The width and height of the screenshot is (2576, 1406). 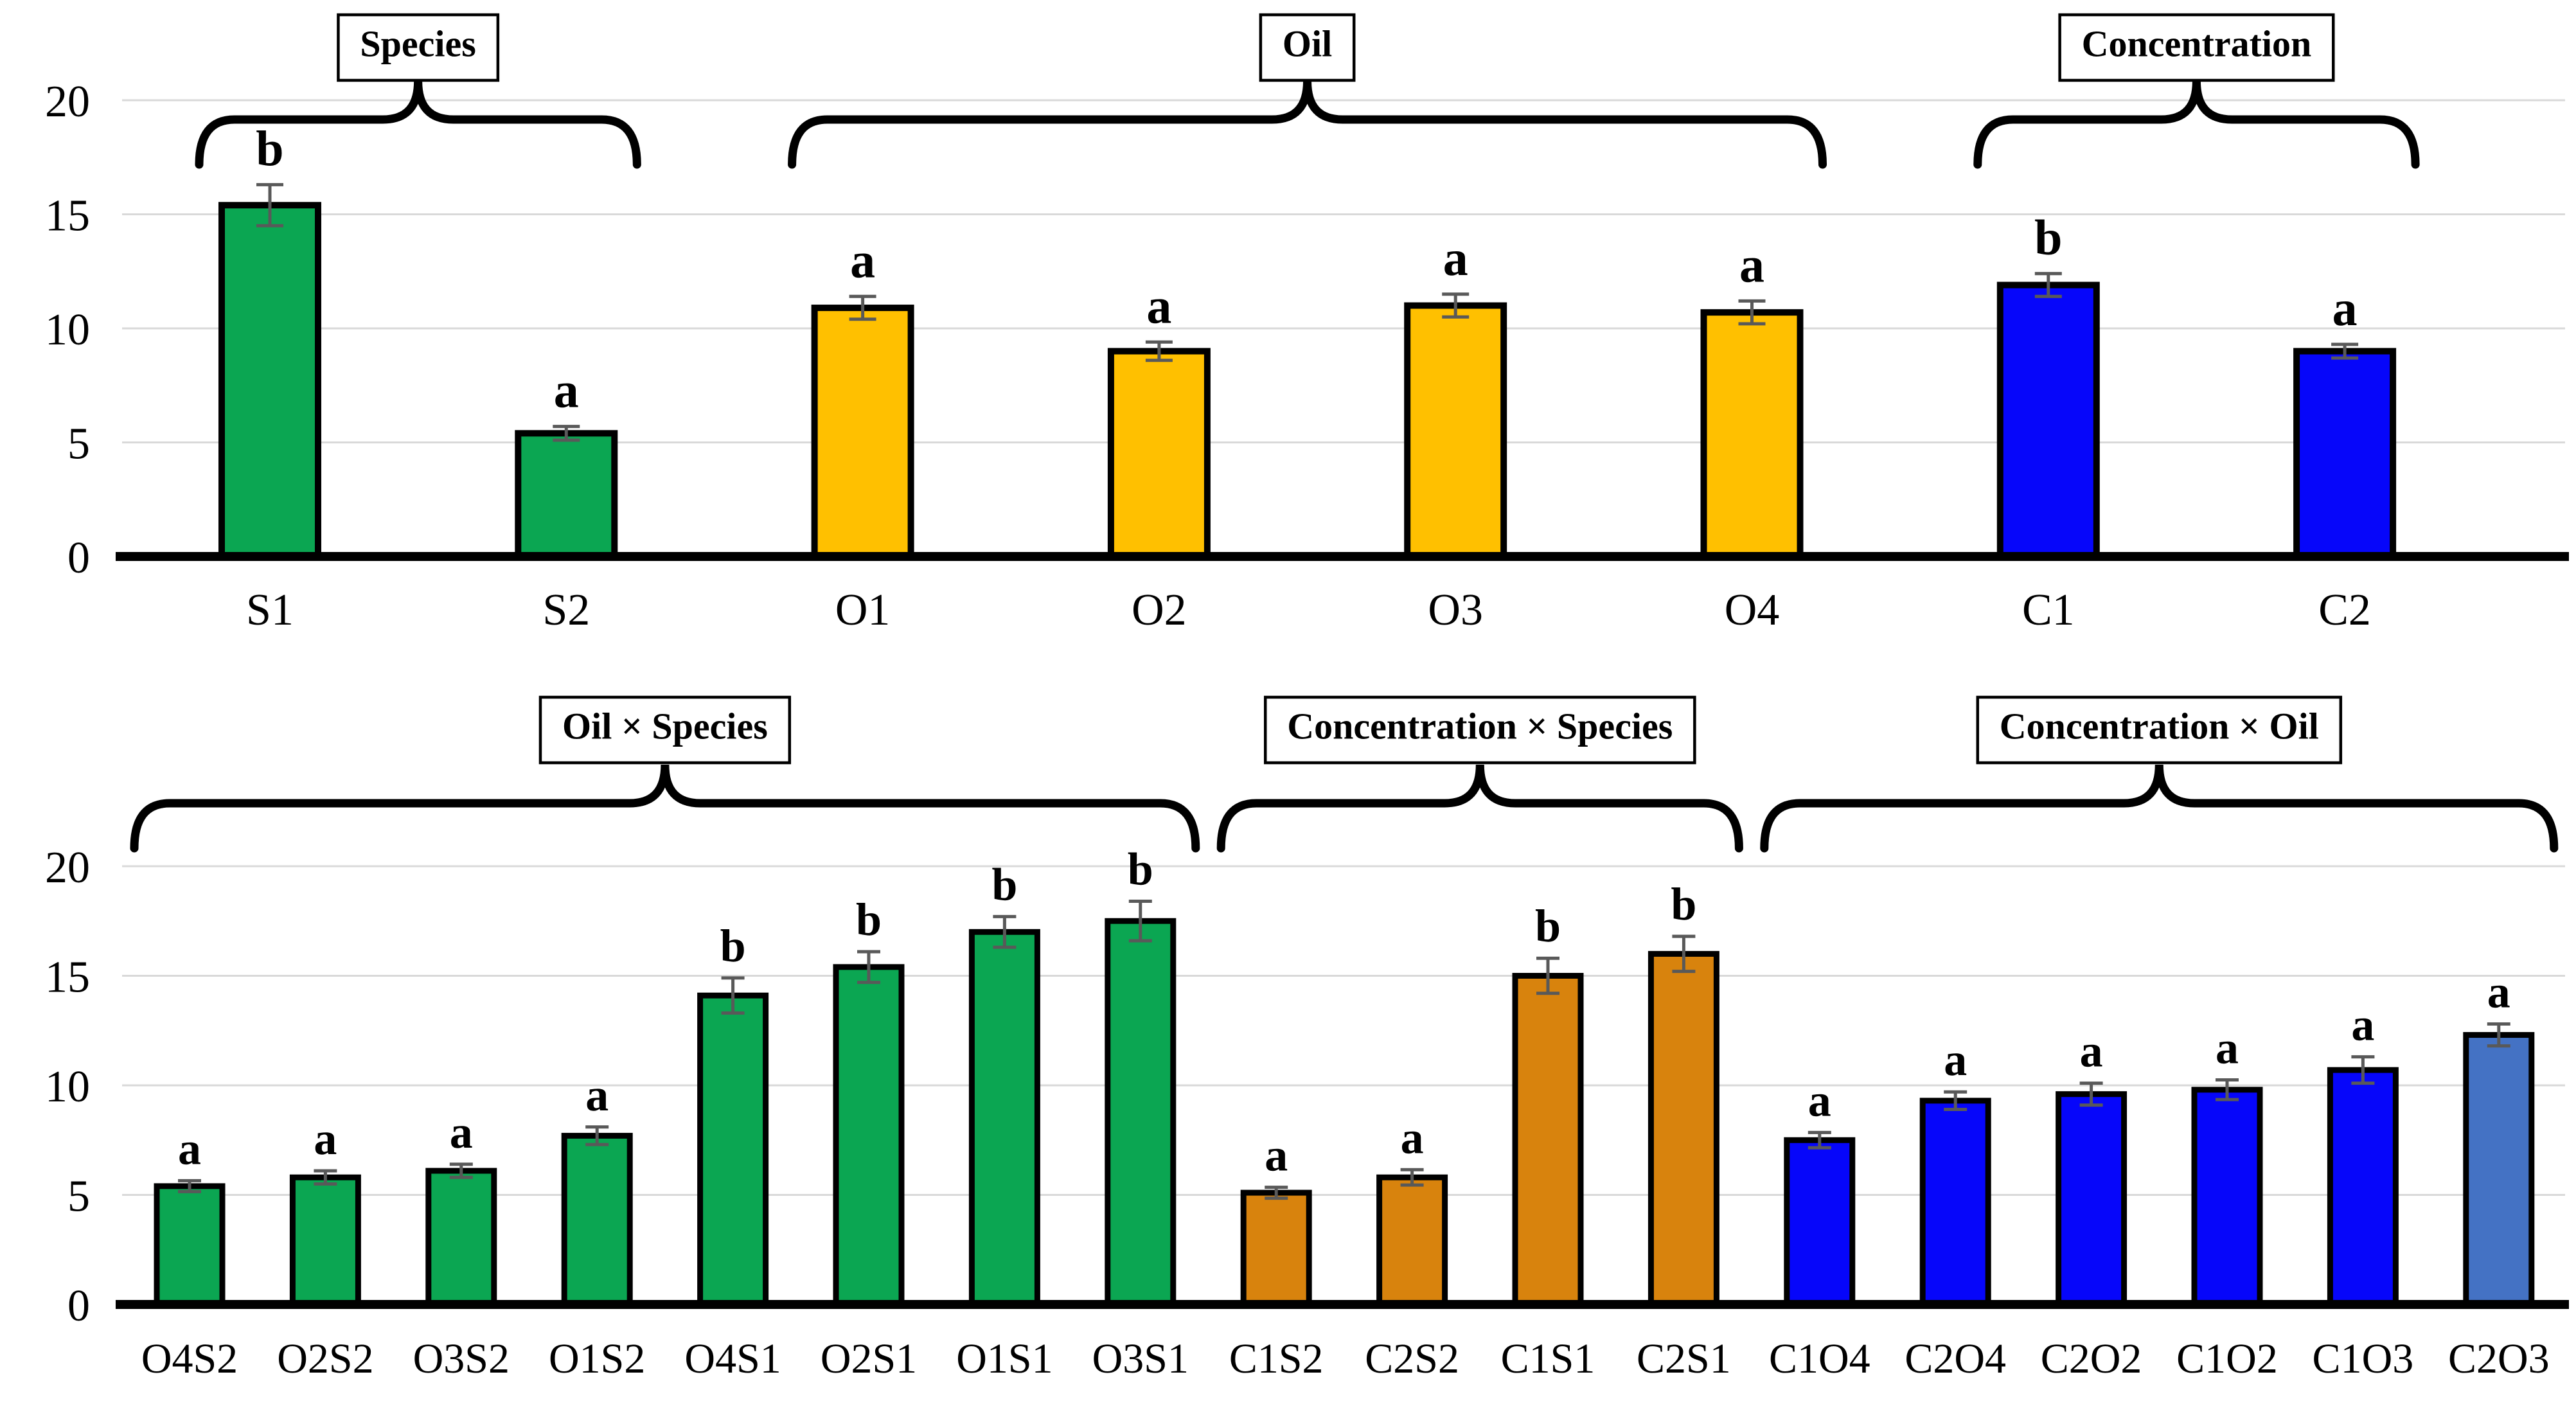 What do you see at coordinates (733, 1150) in the screenshot?
I see `bar-O4S1` at bounding box center [733, 1150].